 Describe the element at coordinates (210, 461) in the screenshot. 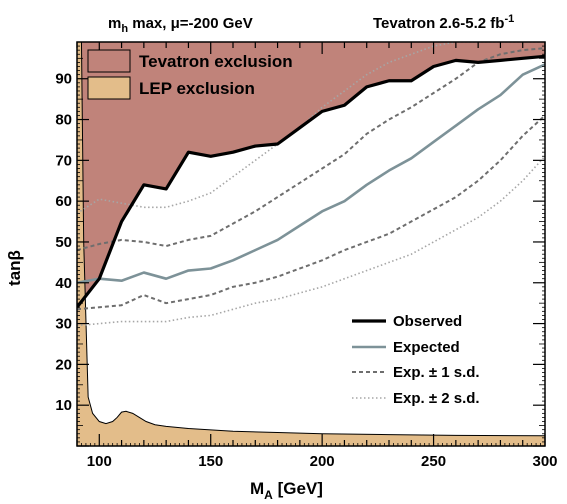

I see `x-tick-label: 150` at that location.